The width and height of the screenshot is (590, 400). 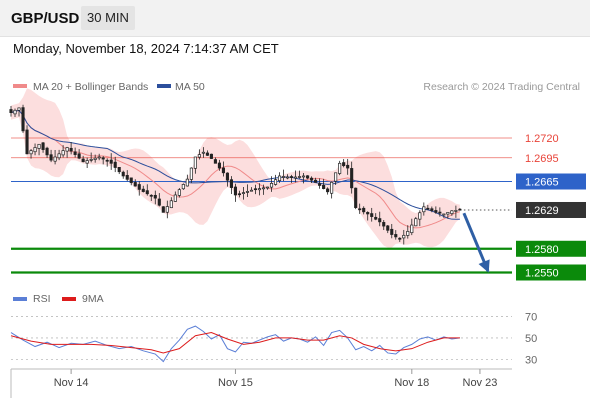 What do you see at coordinates (20, 299) in the screenshot?
I see `legend-swatch-rsi` at bounding box center [20, 299].